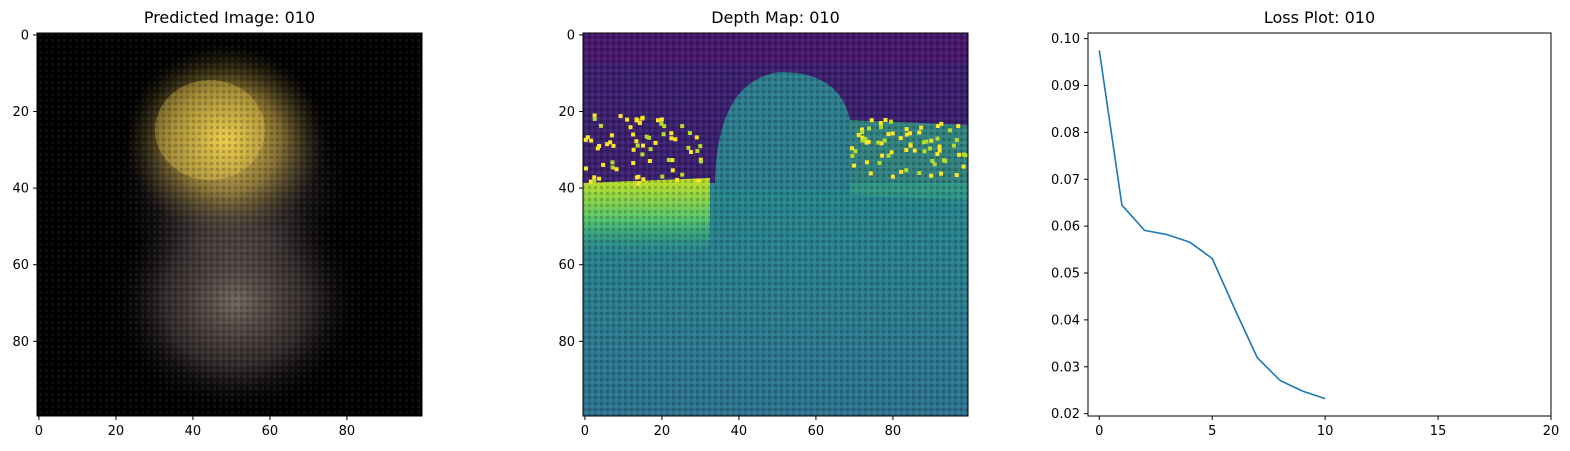 The image size is (1570, 451). I want to click on y-tick-label: 0.02, so click(1065, 414).